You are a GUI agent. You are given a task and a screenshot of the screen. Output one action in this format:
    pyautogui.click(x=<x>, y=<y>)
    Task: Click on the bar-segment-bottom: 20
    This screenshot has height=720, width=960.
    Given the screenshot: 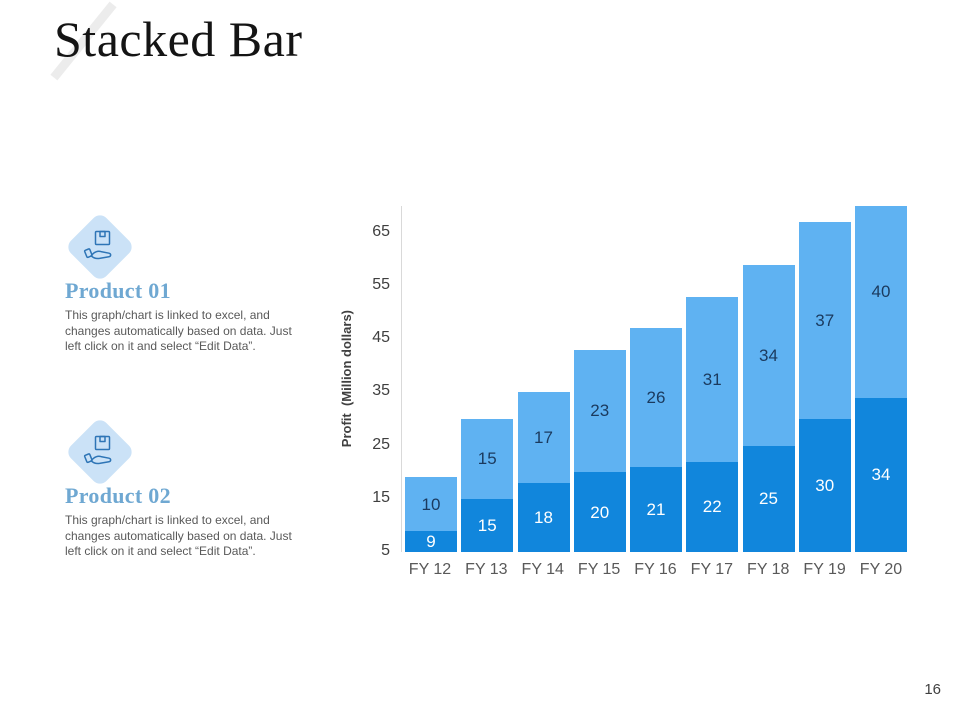 What is the action you would take?
    pyautogui.click(x=599, y=512)
    